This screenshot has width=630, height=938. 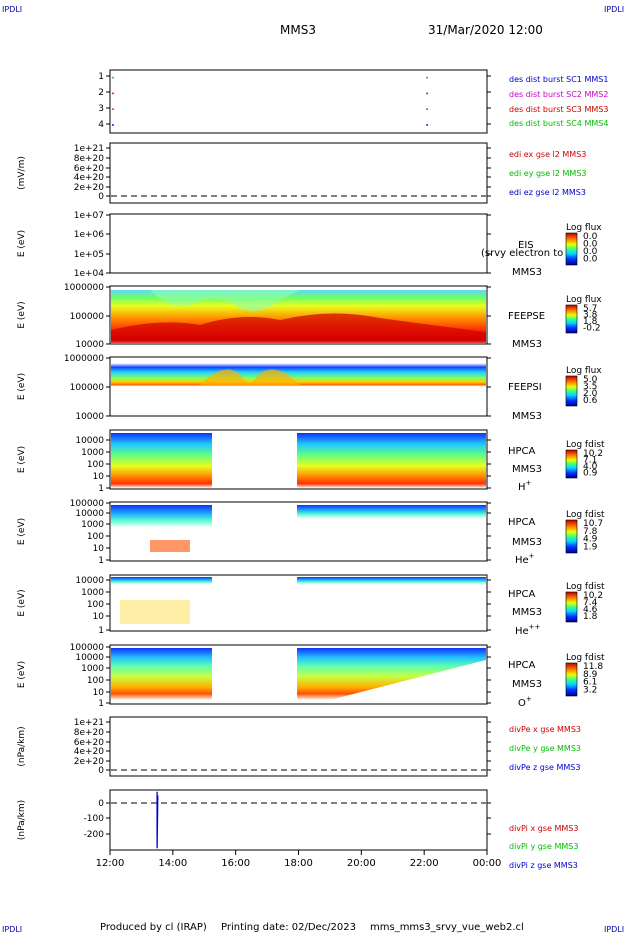 I want to click on hpca_o-species: O+, so click(x=525, y=702).